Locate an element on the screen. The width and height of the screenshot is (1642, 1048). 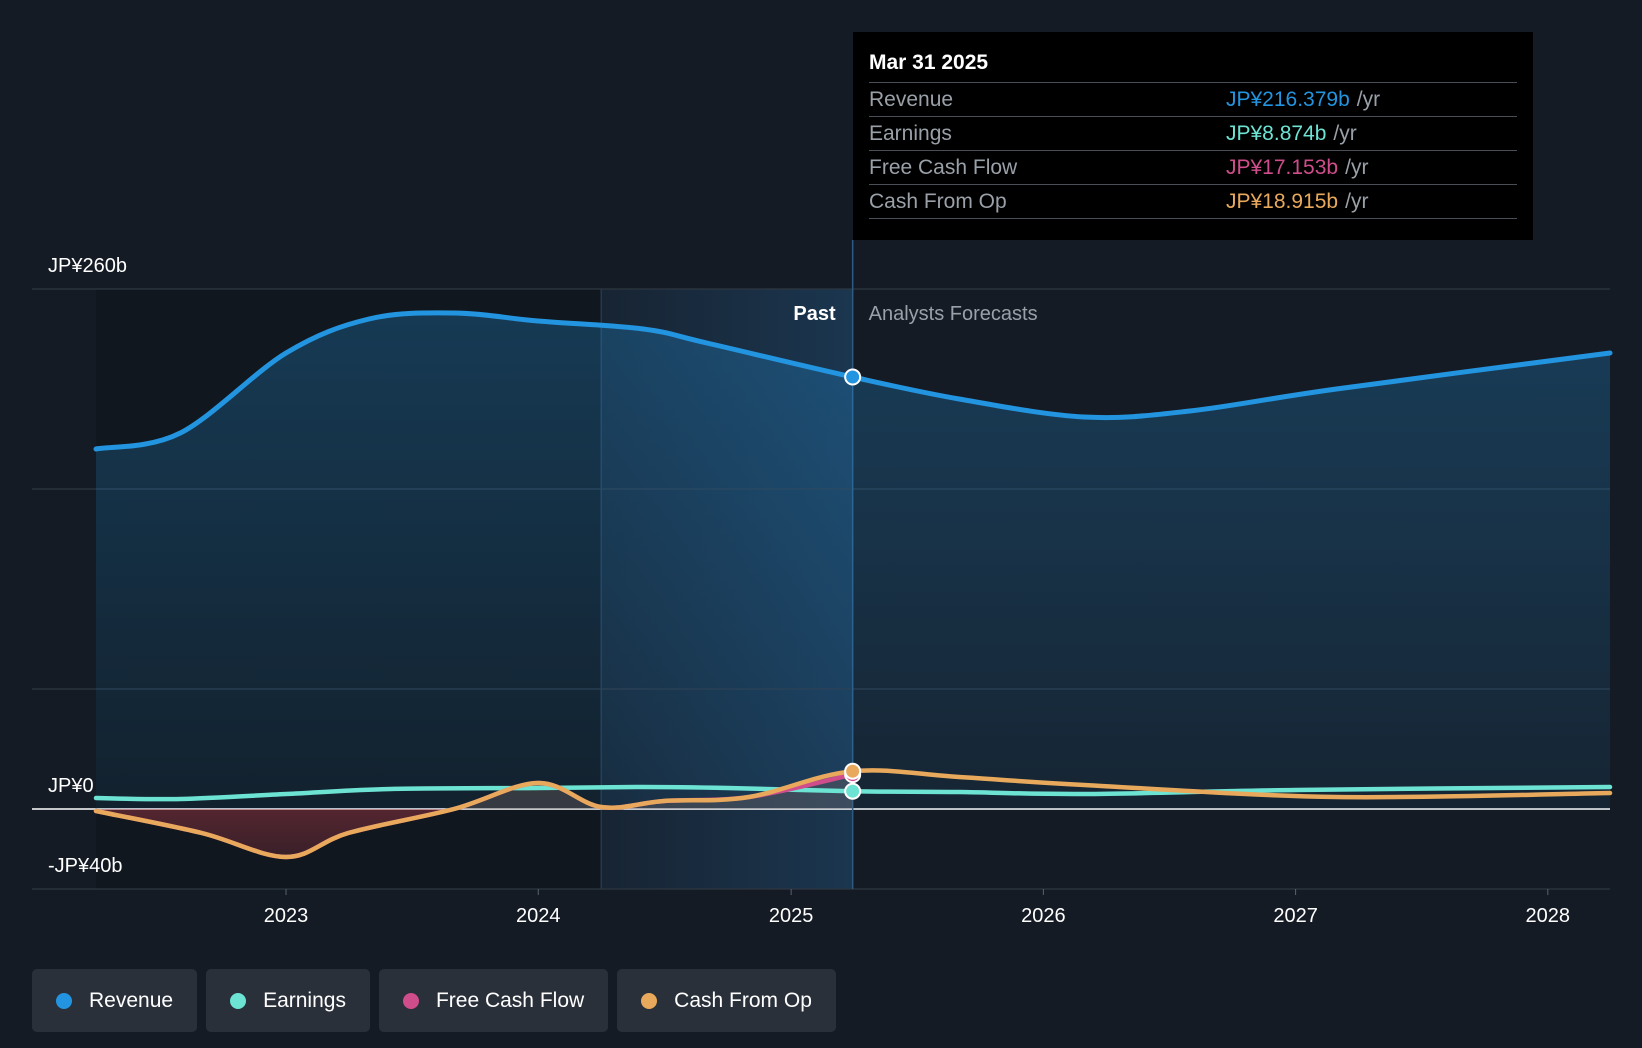
x-tick-label: 2024 is located at coordinates (538, 916).